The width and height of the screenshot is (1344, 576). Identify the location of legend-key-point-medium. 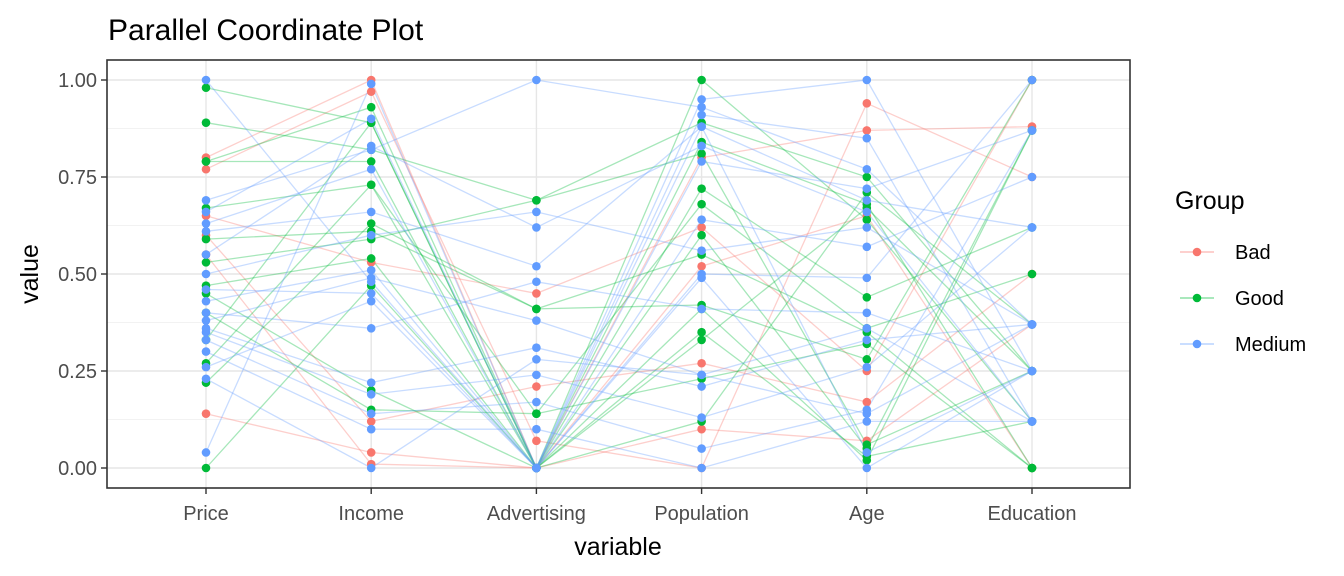
(1197, 344).